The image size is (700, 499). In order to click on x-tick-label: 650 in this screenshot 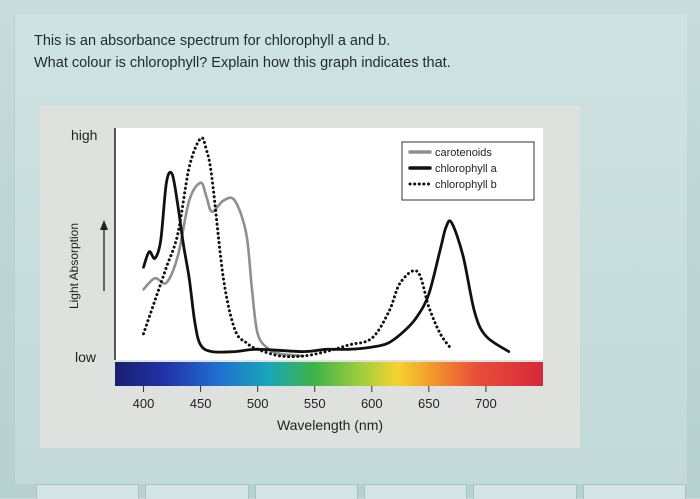, I will do `click(429, 403)`.